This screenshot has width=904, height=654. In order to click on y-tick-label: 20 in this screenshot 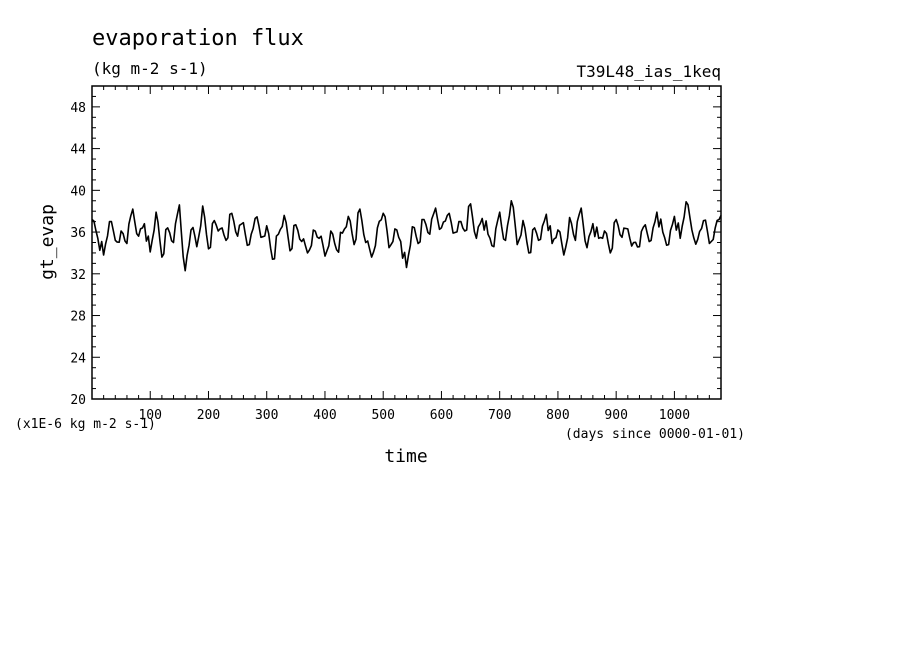, I will do `click(78, 400)`.